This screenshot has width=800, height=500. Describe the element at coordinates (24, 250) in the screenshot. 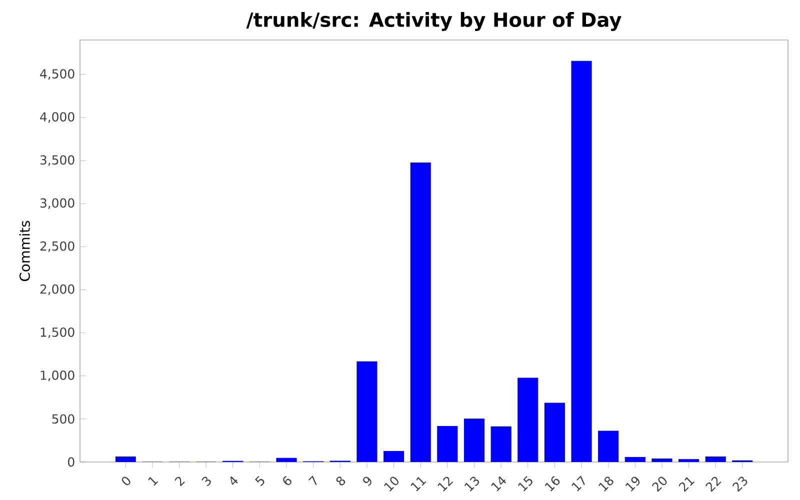

I see `y-axis-title: Commits` at that location.